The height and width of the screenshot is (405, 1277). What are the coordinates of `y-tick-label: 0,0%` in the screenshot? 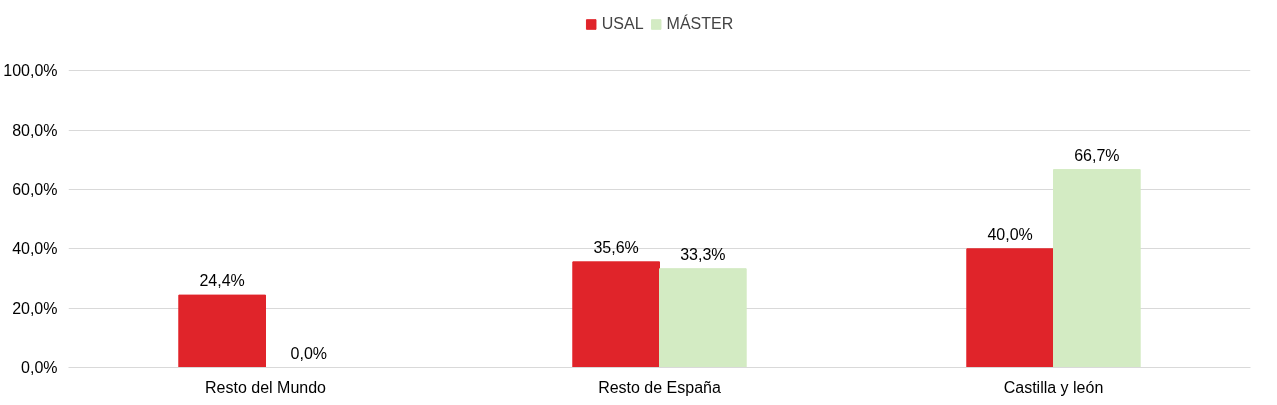 It's located at (39, 367).